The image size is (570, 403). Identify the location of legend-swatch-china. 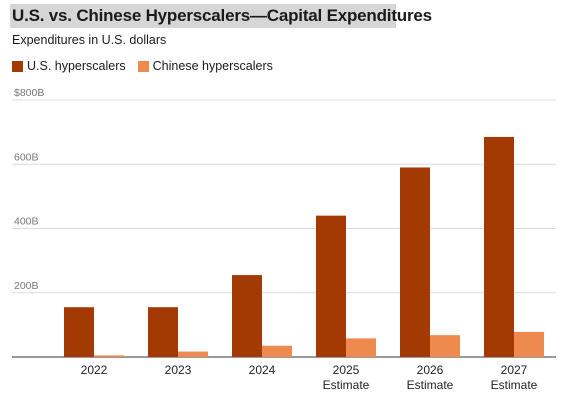
(143, 66).